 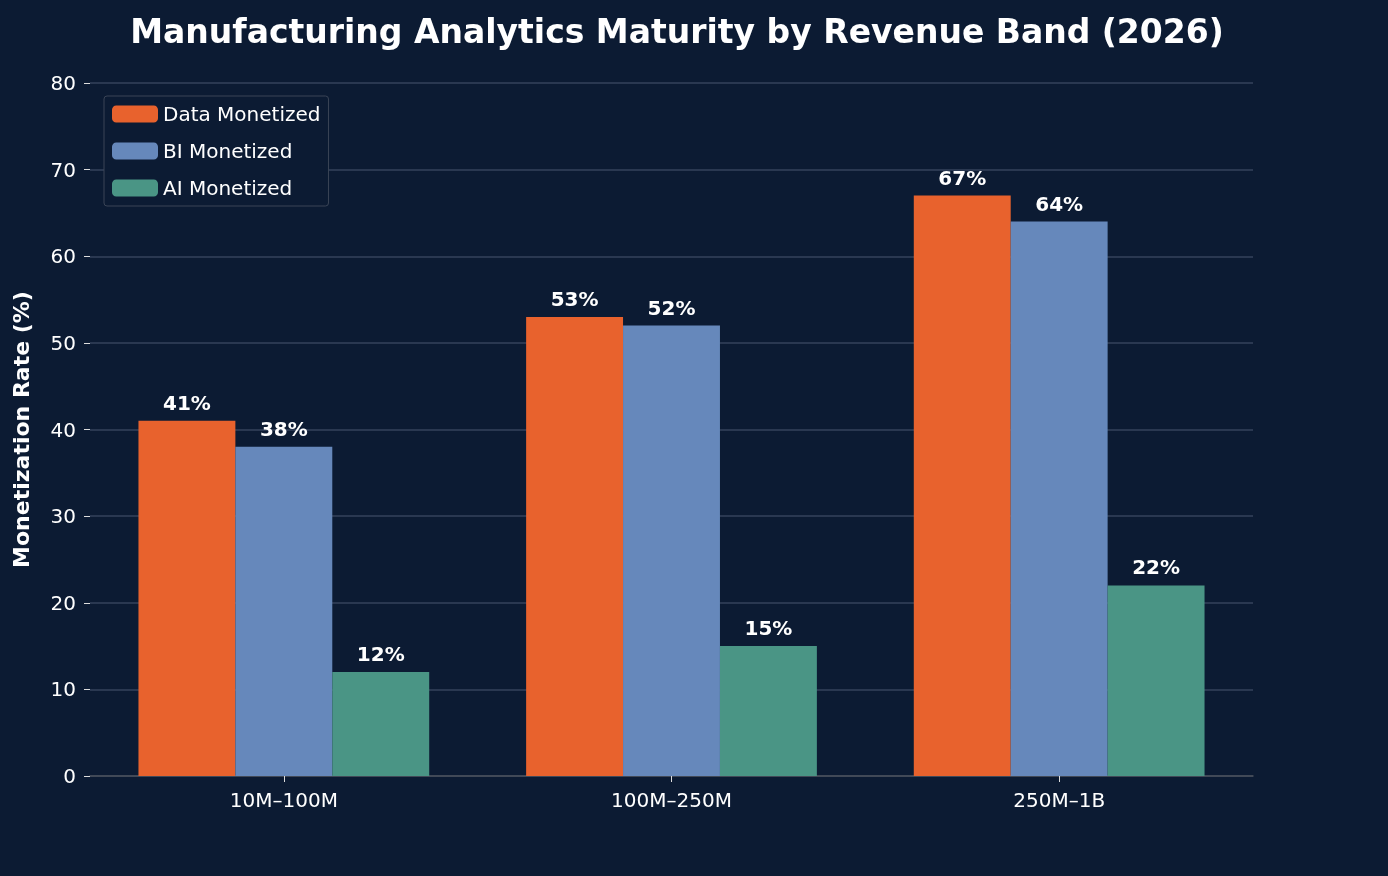 I want to click on x-tick-label: 100M–250M, so click(x=671, y=800).